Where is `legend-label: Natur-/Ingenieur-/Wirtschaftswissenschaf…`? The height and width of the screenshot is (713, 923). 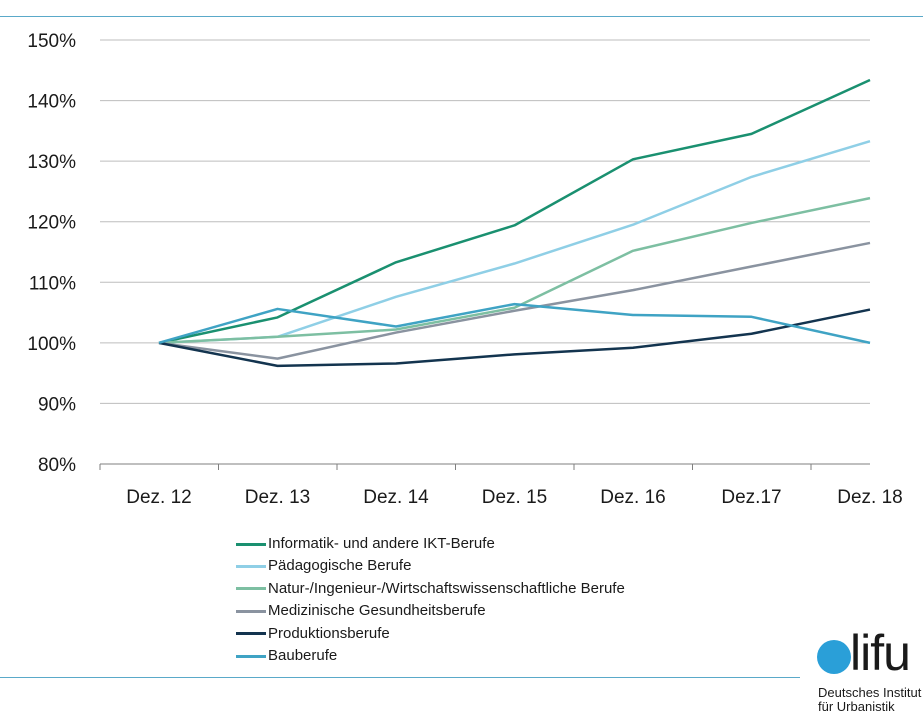
legend-label: Natur-/Ingenieur-/Wirtschaftswissenschaf… is located at coordinates (446, 588).